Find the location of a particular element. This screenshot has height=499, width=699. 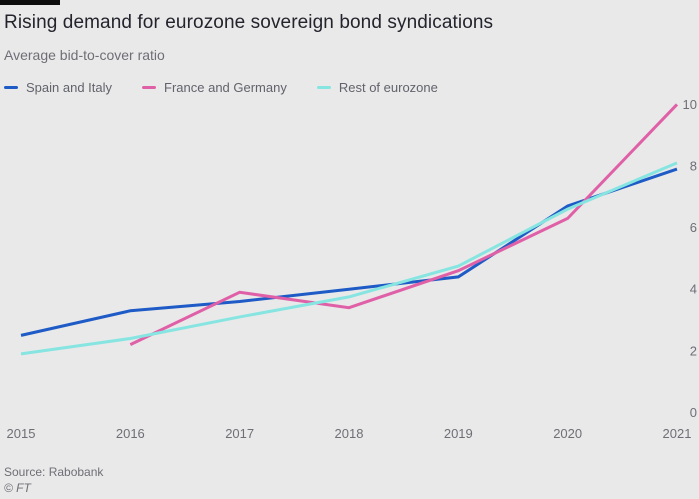

accent-bar is located at coordinates (30, 2).